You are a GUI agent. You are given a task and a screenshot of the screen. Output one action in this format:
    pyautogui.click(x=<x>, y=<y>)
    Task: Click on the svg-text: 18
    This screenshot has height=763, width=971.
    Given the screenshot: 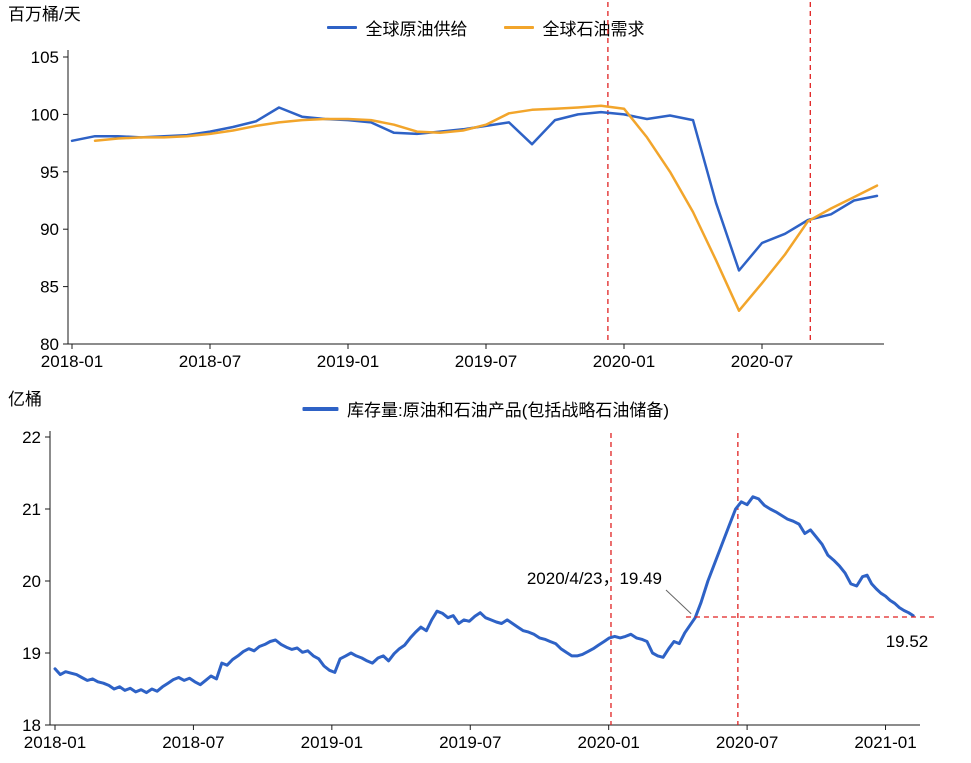 What is the action you would take?
    pyautogui.click(x=31, y=725)
    